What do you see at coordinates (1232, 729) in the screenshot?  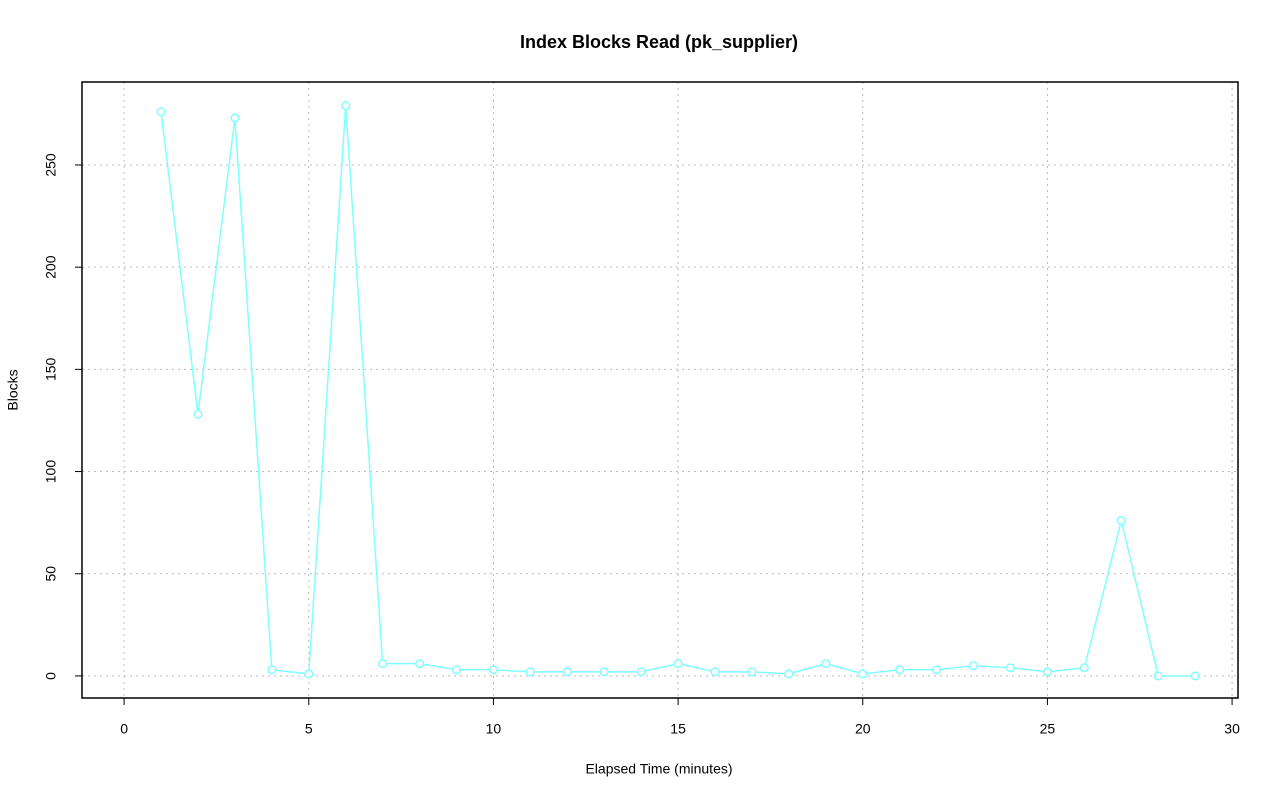 I see `x-tick-label: 30` at bounding box center [1232, 729].